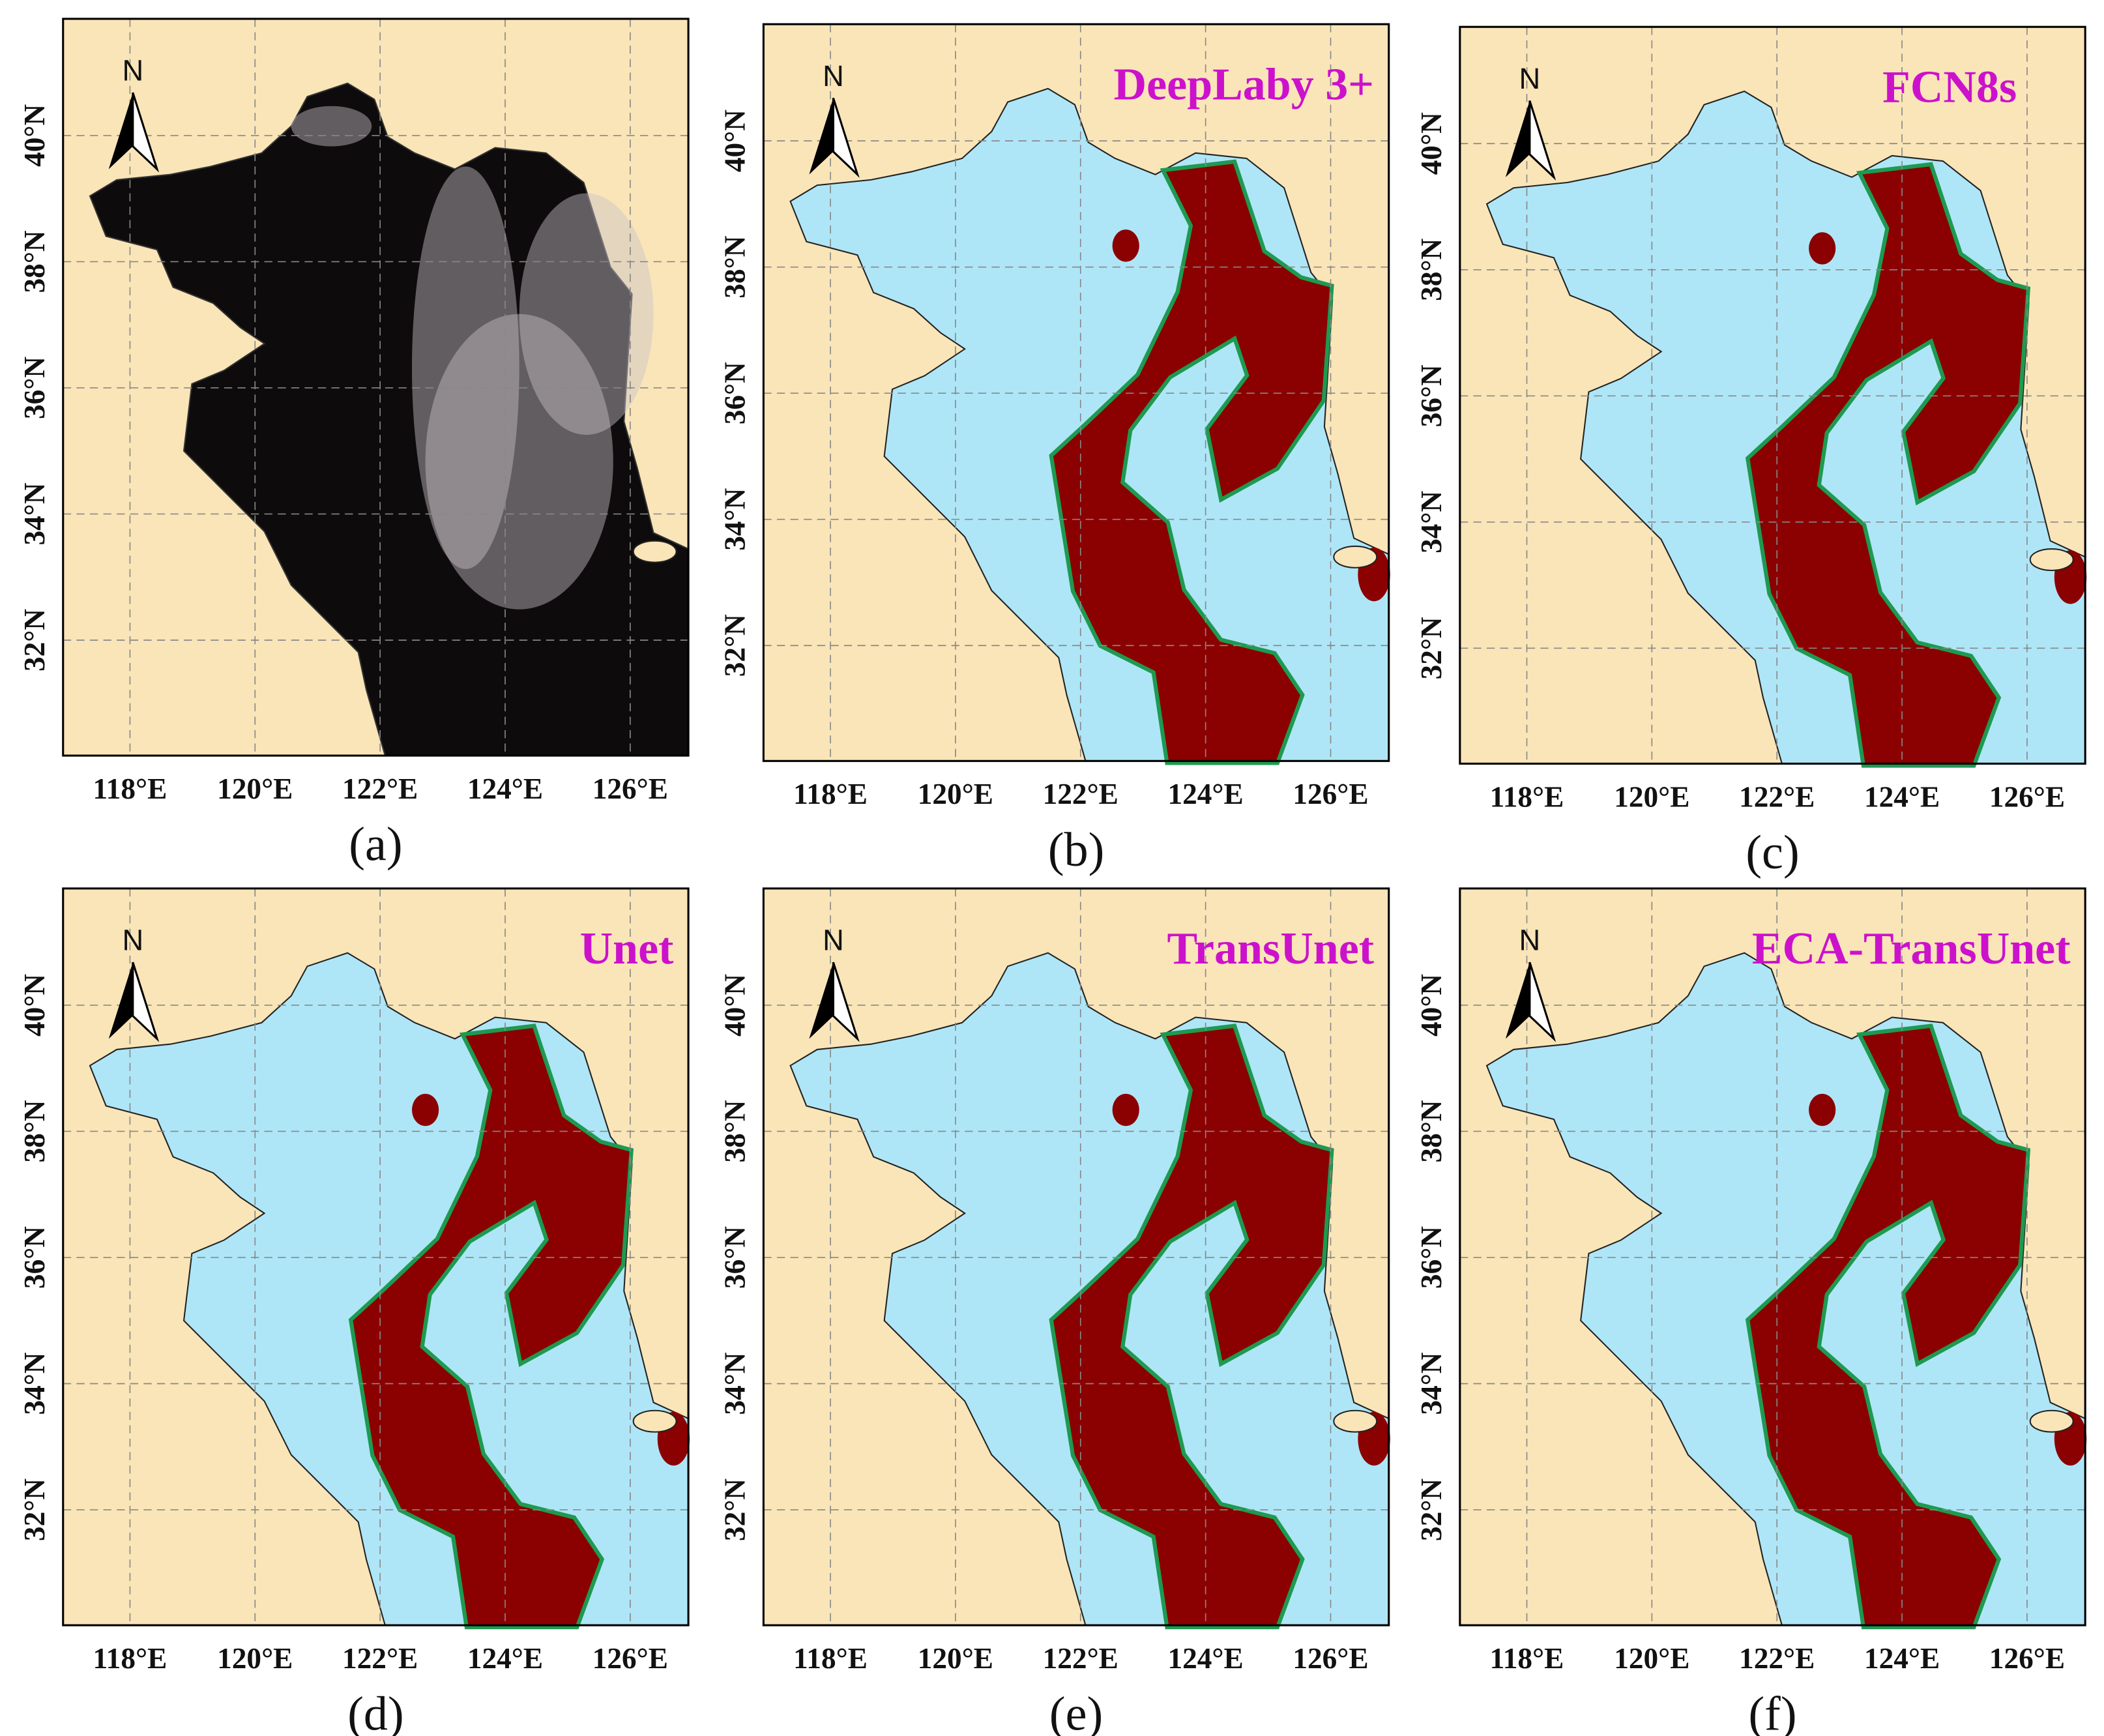 The image size is (2104, 1736). I want to click on method-title: DeepLaby 3+, so click(1244, 84).